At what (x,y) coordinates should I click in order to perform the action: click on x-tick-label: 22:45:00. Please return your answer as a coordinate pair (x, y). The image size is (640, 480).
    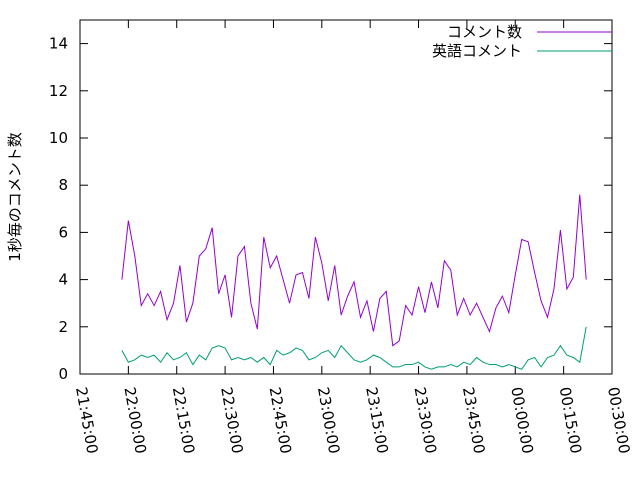
    Looking at the image, I should click on (280, 420).